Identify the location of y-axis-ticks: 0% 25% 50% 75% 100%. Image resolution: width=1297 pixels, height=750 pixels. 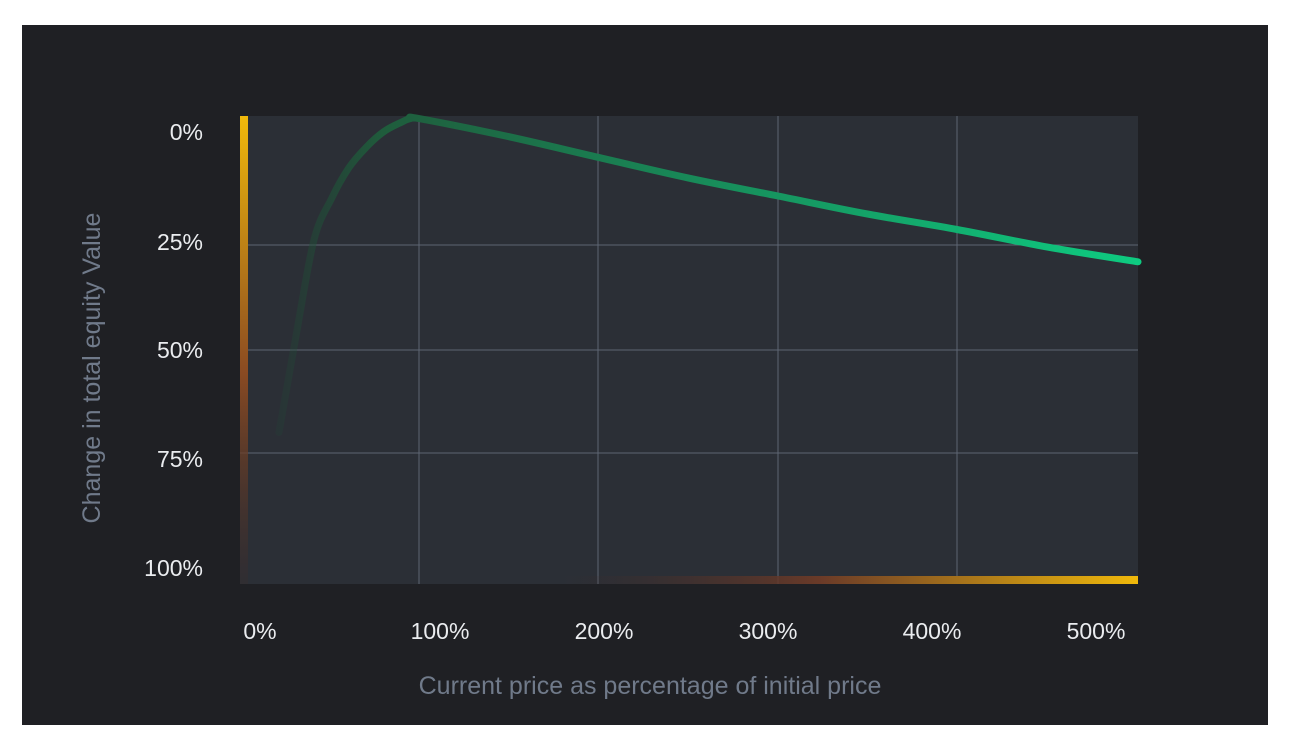
(173, 350).